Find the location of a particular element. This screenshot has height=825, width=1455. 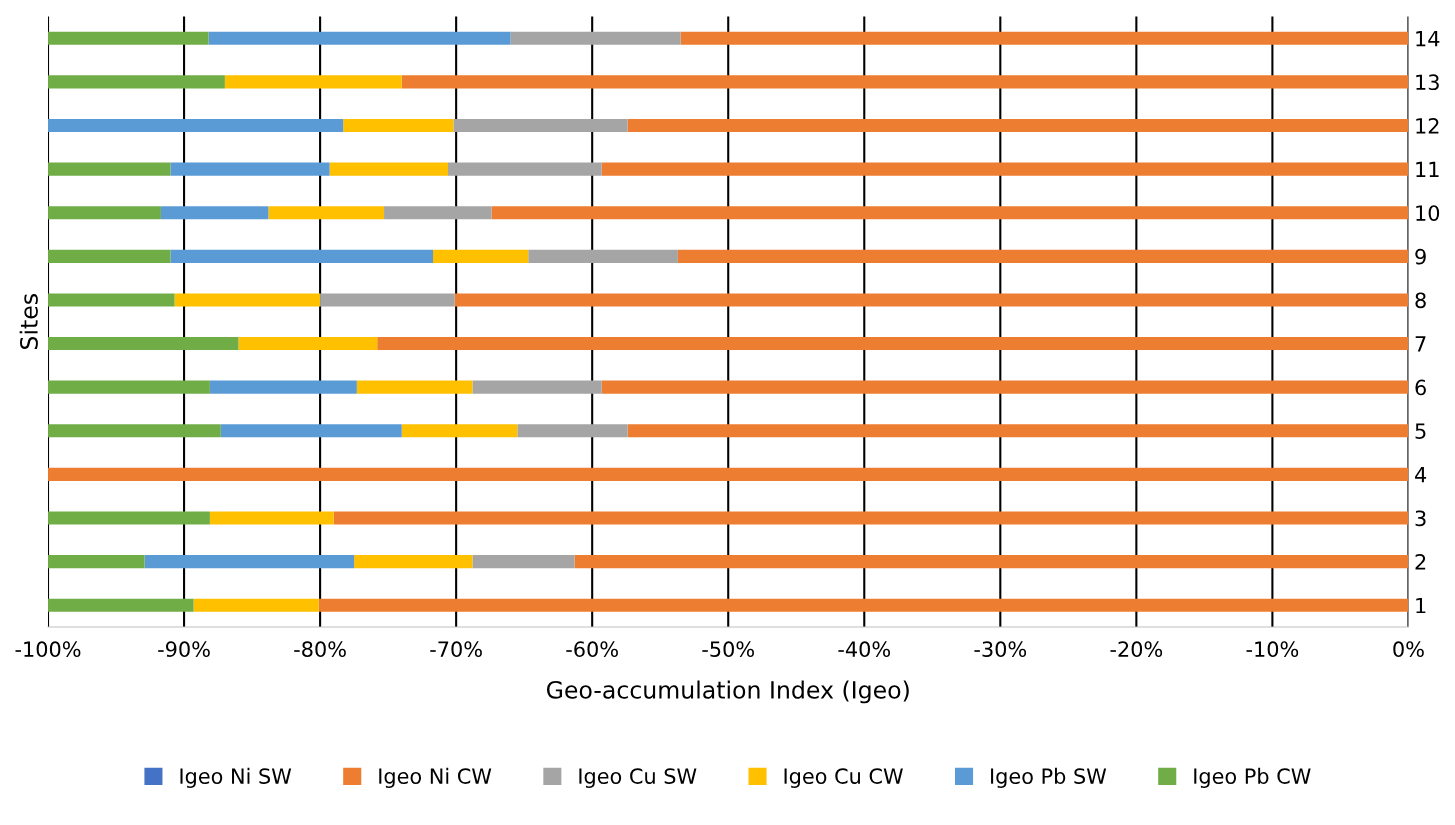

x-tick-label: -50% is located at coordinates (728, 649).